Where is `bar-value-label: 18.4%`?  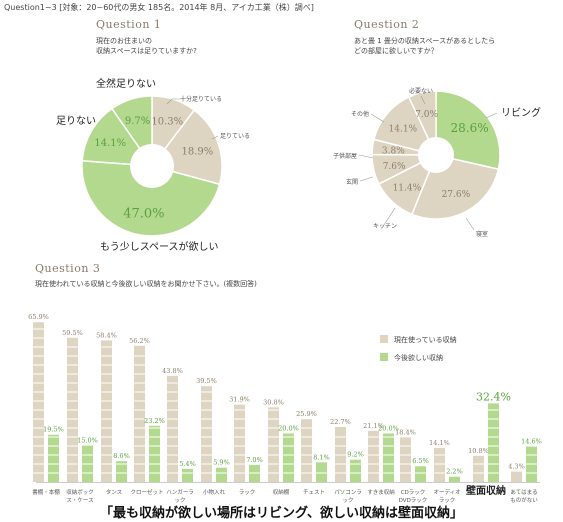 bar-value-label: 18.4% is located at coordinates (405, 432).